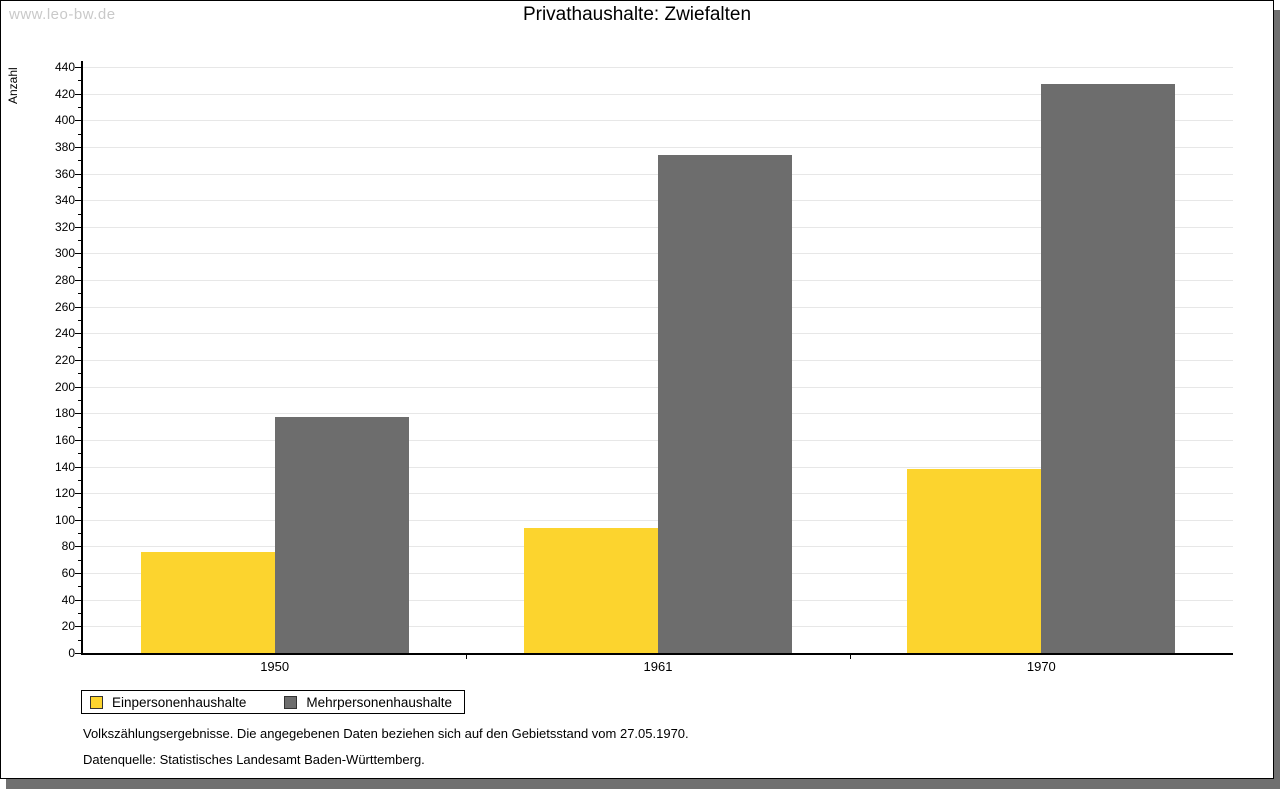 The image size is (1280, 791). I want to click on bar-einpersonenhaushalte-1961, so click(591, 590).